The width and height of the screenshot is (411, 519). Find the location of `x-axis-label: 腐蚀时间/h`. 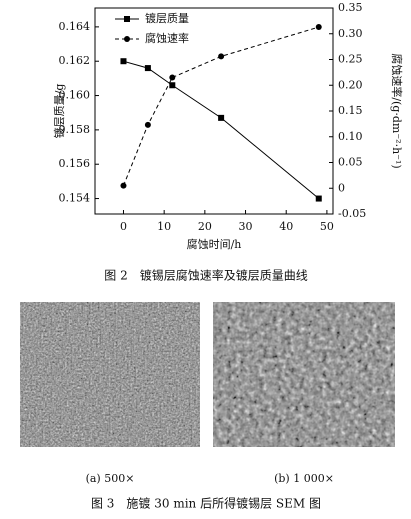

x-axis-label: 腐蚀时间/h is located at coordinates (214, 244).